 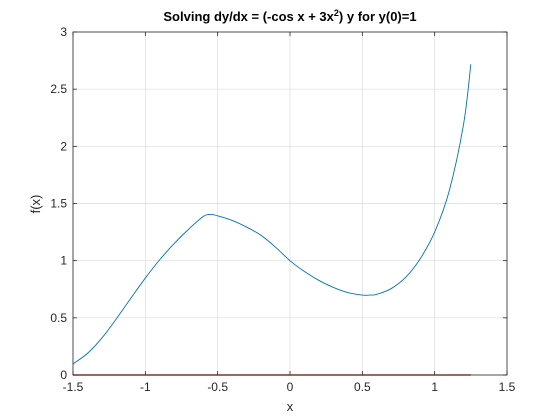 What do you see at coordinates (217, 387) in the screenshot?
I see `x-tick-label: -0.5` at bounding box center [217, 387].